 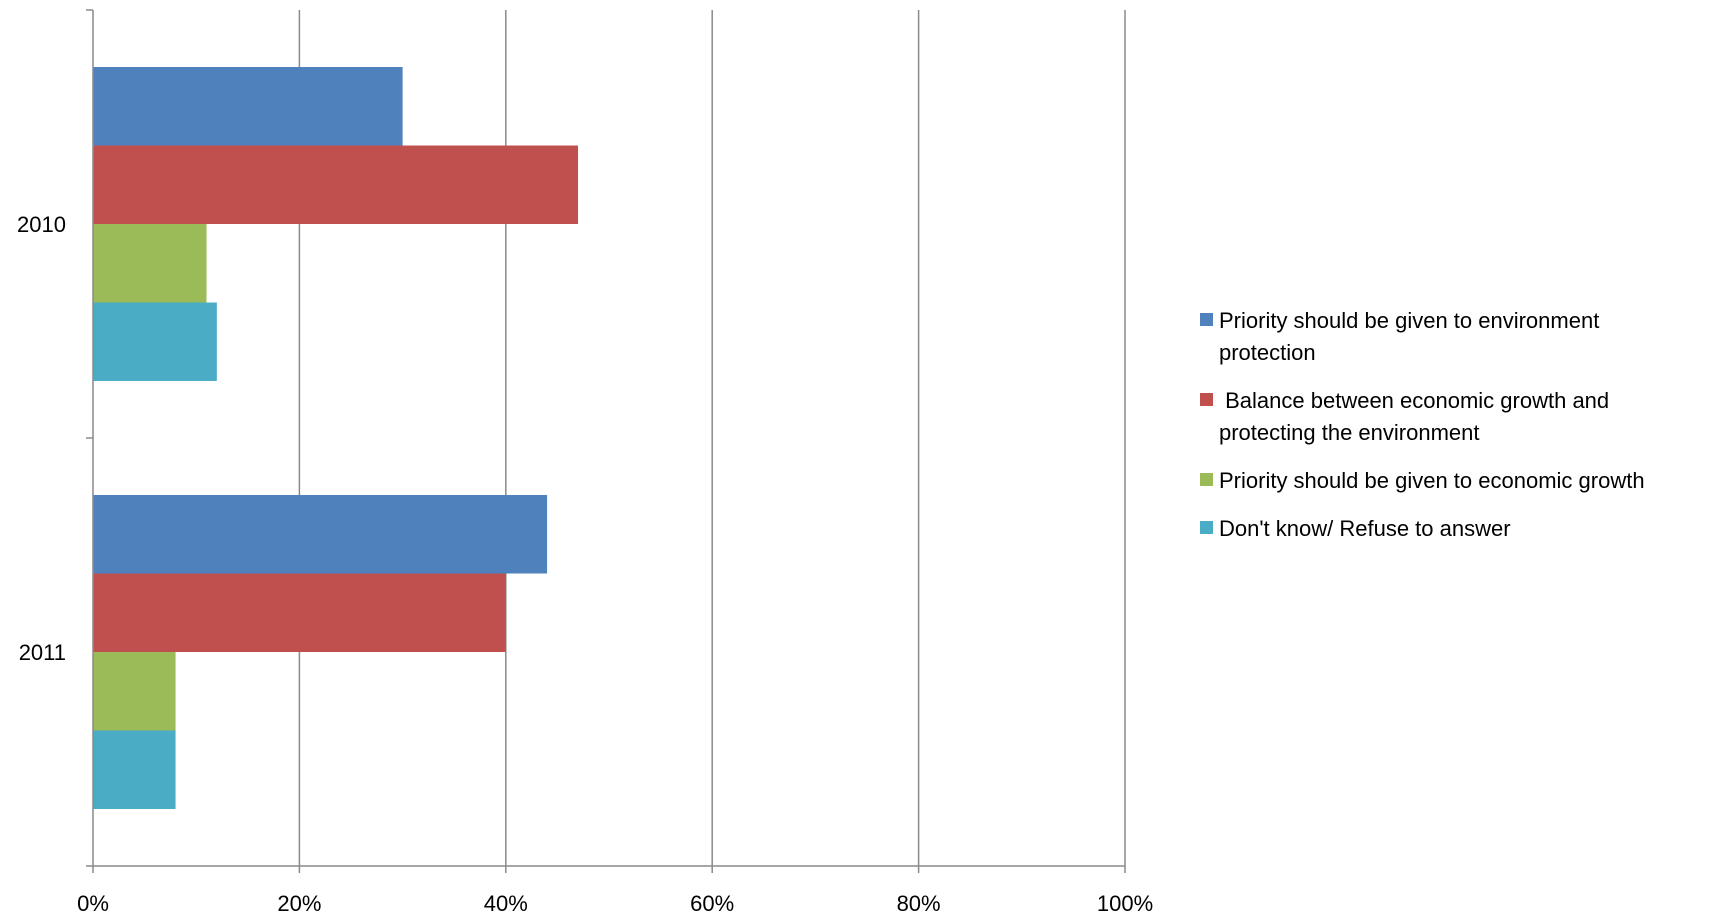 I want to click on legend-item: Don't know/ Refuse to answer, so click(x=1450, y=529).